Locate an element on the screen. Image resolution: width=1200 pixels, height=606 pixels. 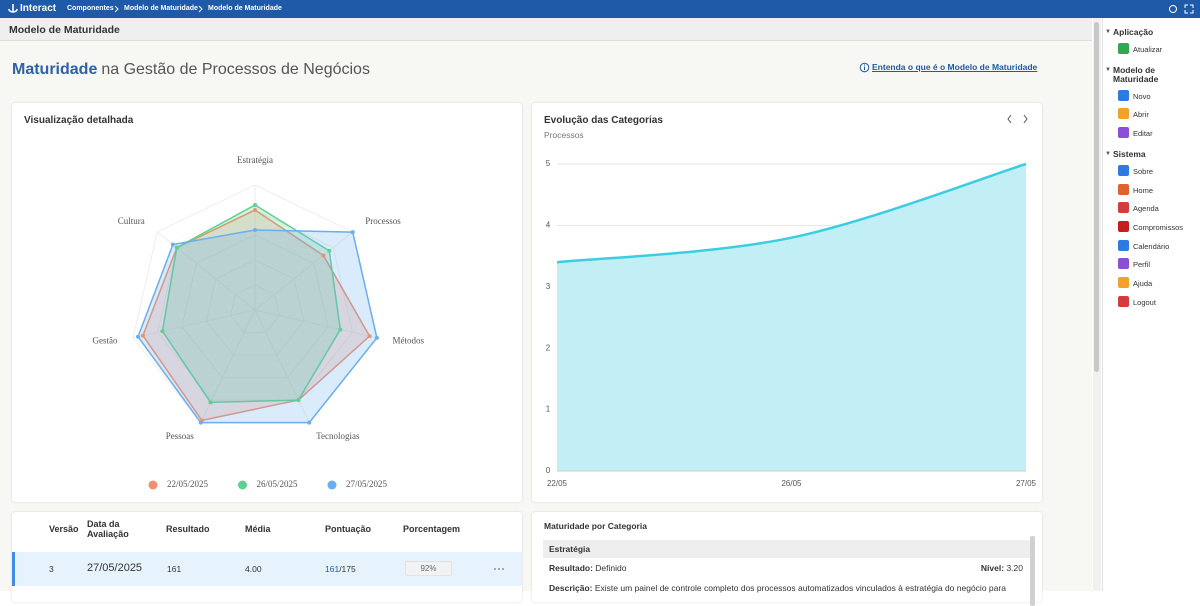
card-title: Evolução das Categorias is located at coordinates (603, 120).